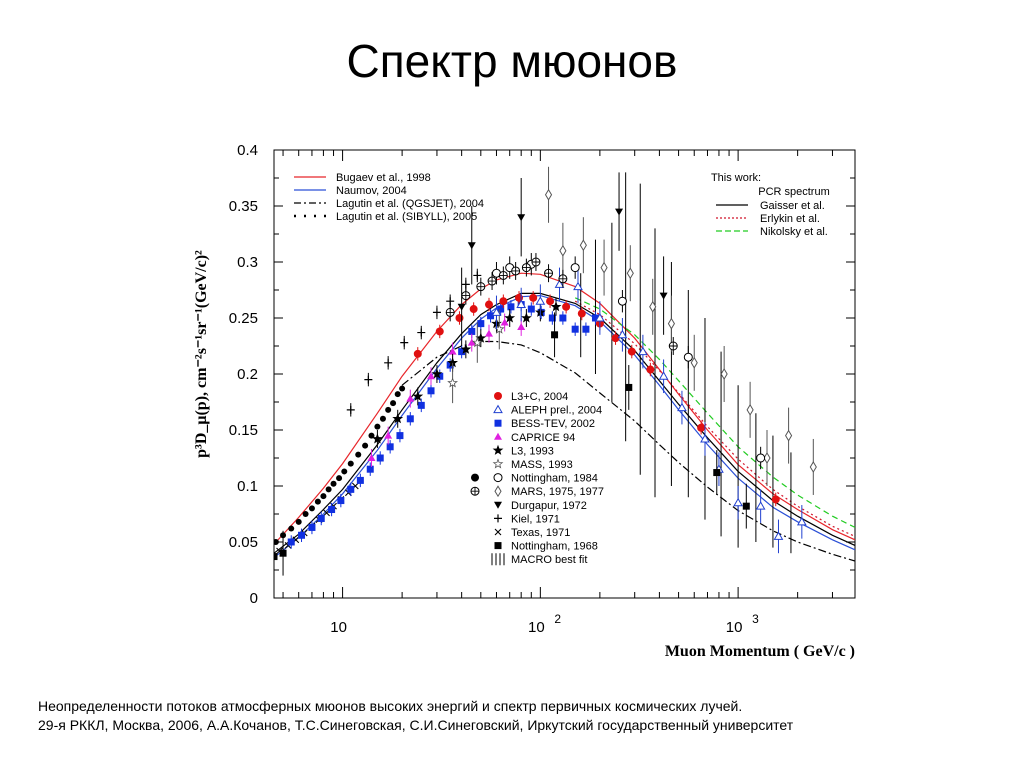  What do you see at coordinates (243, 430) in the screenshot?
I see `y-tick-label: 0.15` at bounding box center [243, 430].